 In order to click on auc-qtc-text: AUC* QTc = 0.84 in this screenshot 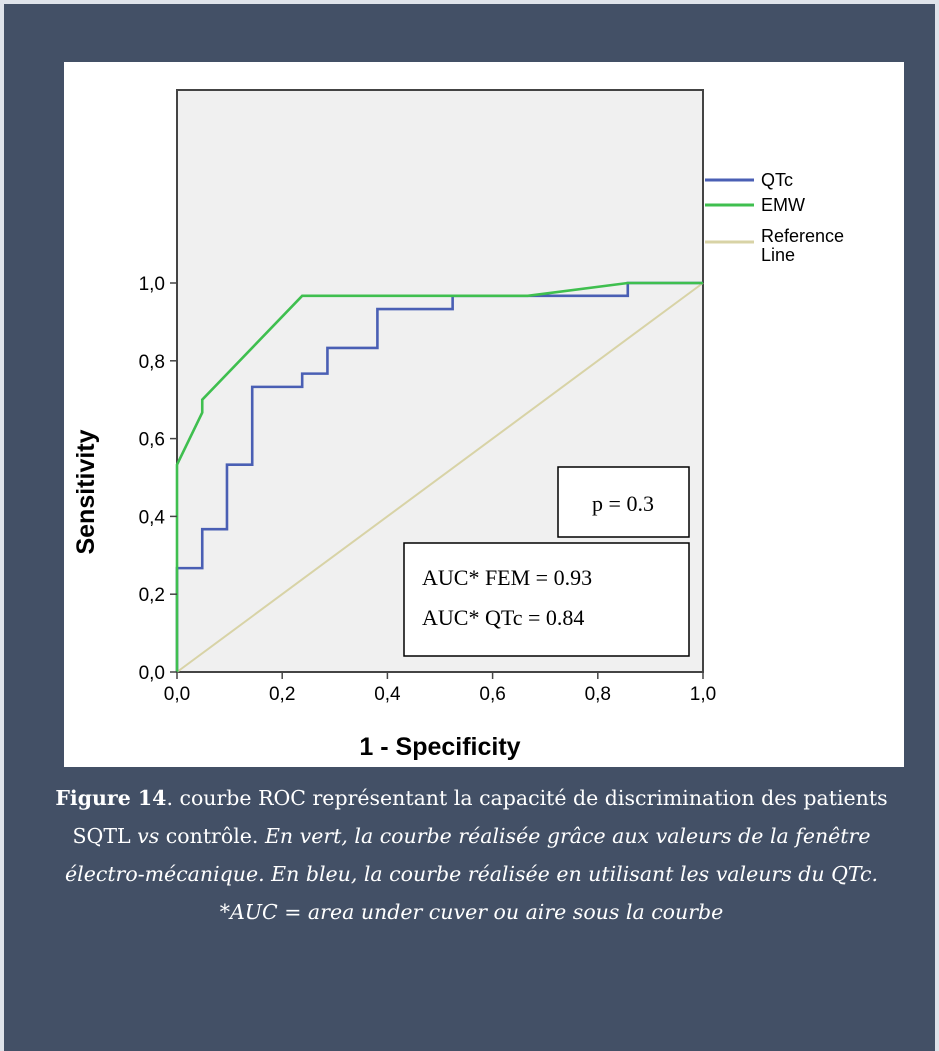, I will do `click(503, 617)`.